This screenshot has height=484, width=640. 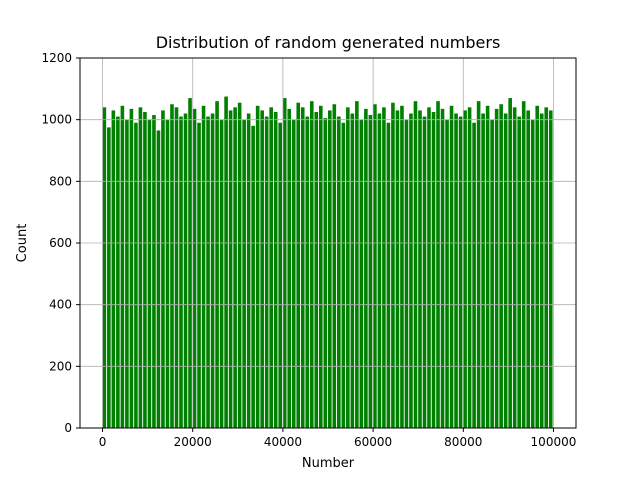 What do you see at coordinates (60, 366) in the screenshot?
I see `y-tick-label: 200` at bounding box center [60, 366].